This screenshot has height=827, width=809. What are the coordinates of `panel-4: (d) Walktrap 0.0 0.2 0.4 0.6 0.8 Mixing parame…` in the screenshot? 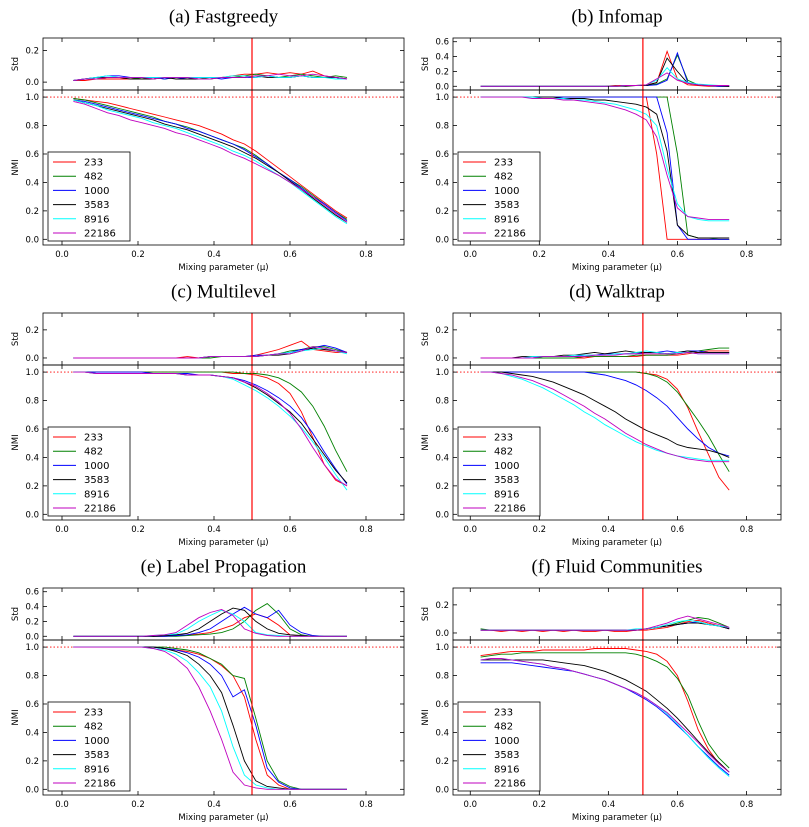 It's located at (601, 414).